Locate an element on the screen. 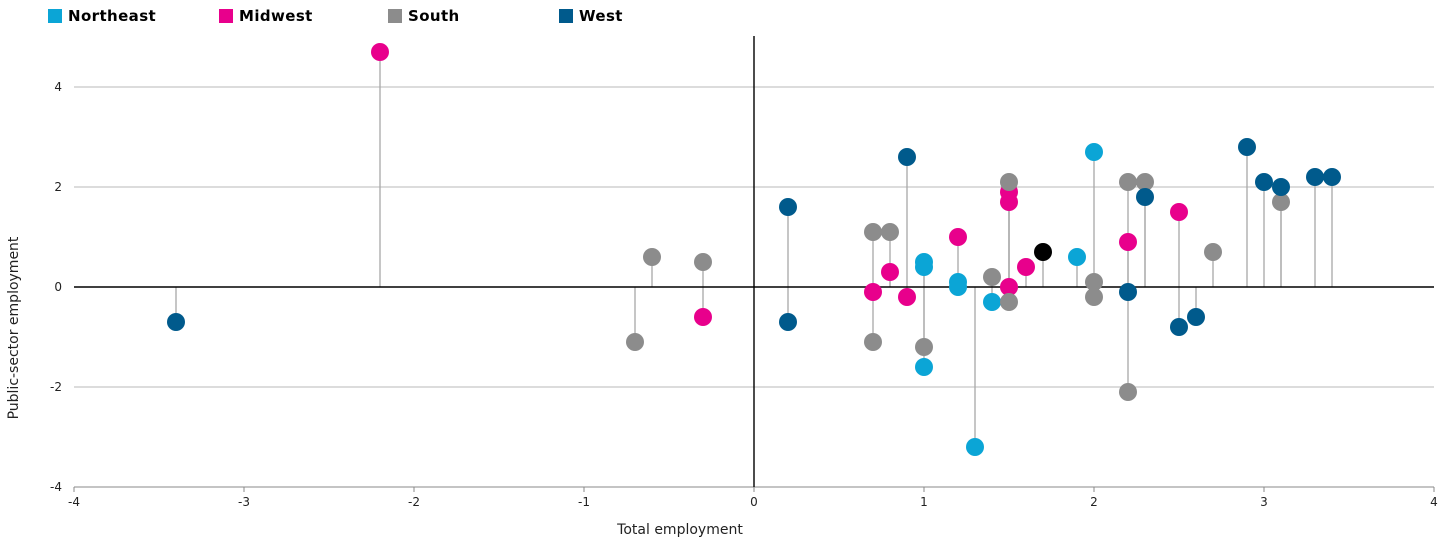 This screenshot has width=1442, height=545. x-tick-label: 1 is located at coordinates (924, 502).